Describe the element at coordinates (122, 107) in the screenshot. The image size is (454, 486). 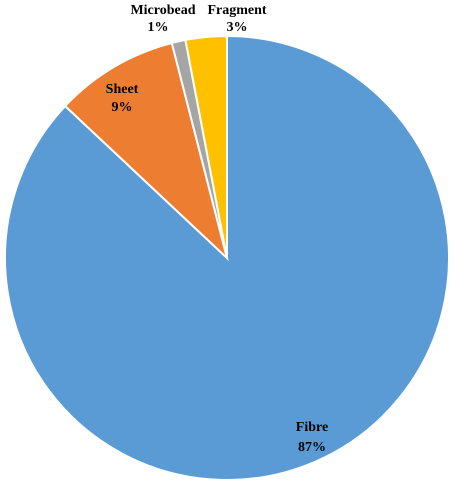
I see `slice-value-label: 9%` at that location.